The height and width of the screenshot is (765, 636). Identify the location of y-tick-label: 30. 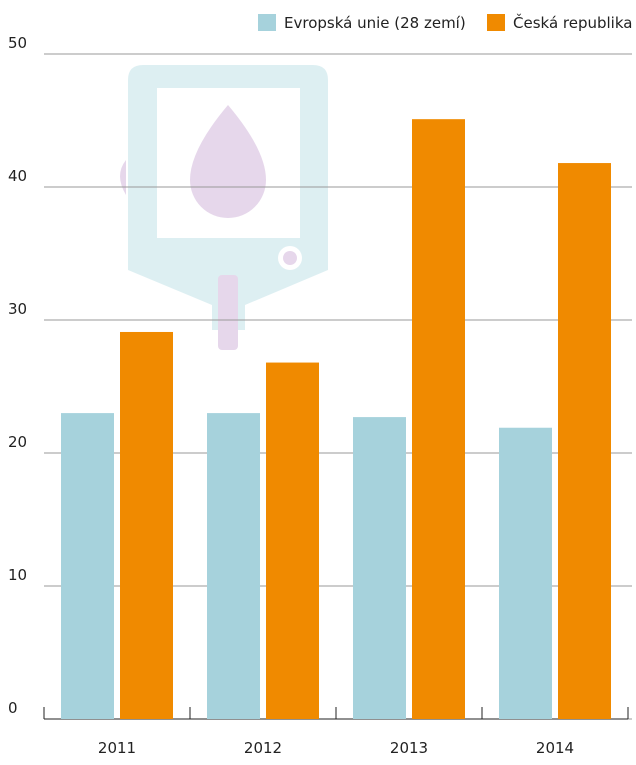
(17, 309).